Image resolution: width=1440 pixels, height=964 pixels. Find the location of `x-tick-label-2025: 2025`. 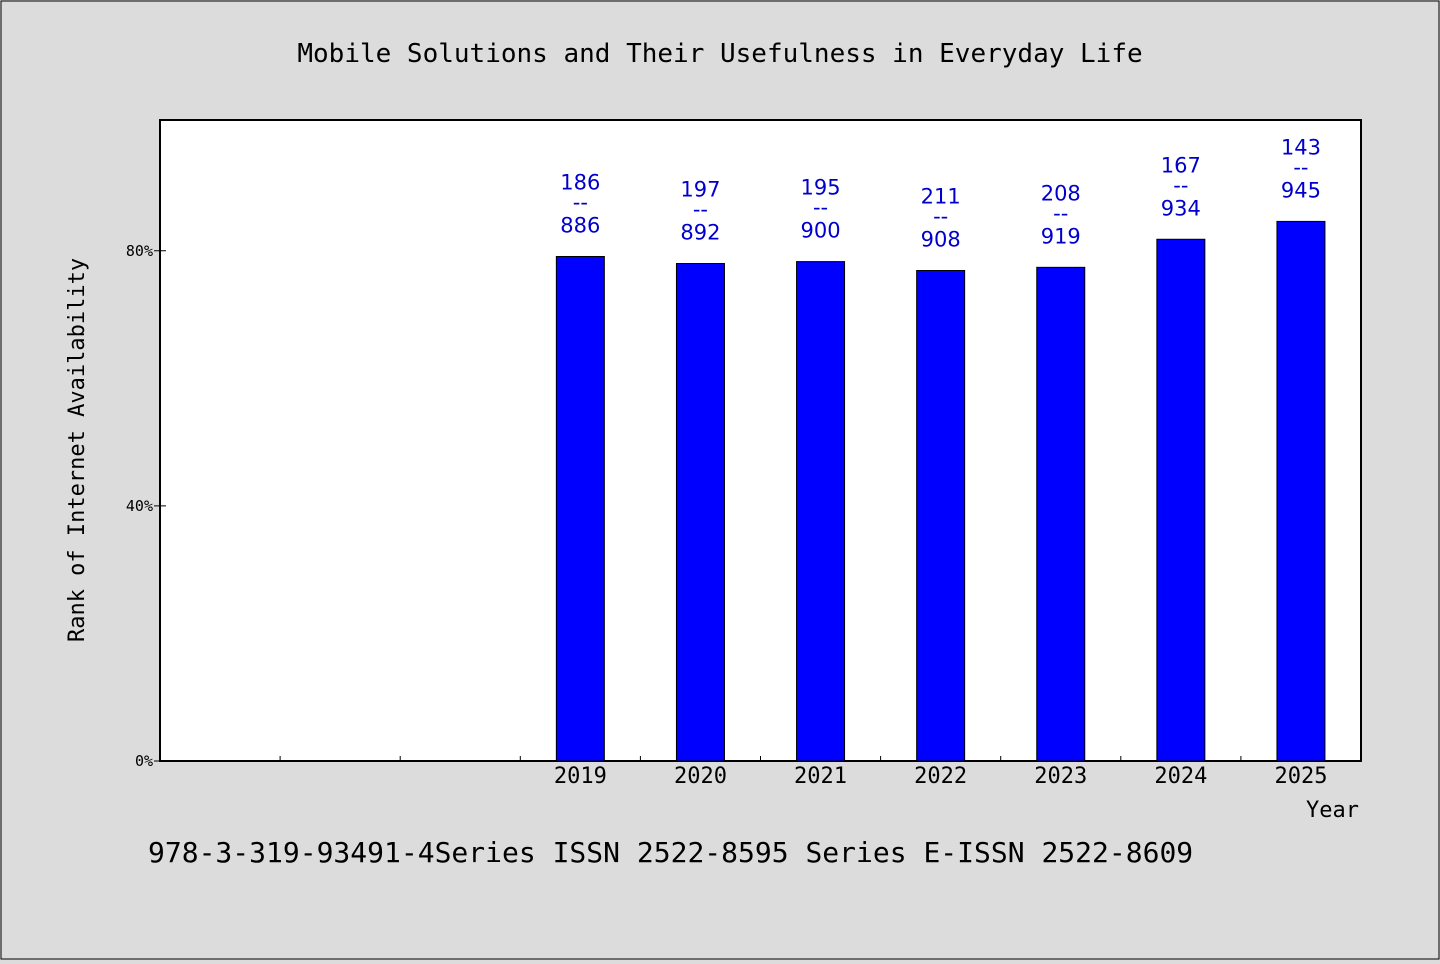

x-tick-label-2025: 2025 is located at coordinates (1300, 776).